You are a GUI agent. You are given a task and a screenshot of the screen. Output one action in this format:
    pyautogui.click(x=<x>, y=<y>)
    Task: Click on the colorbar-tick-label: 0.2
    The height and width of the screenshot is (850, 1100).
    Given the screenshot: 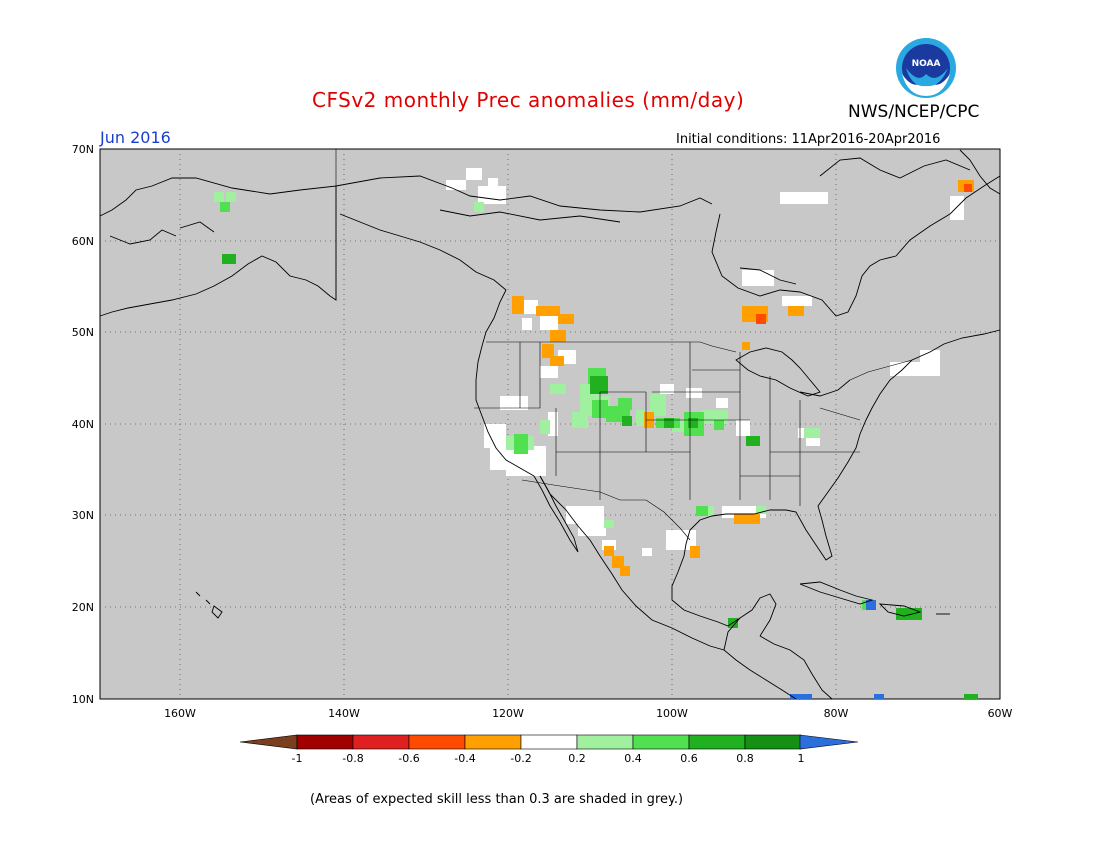 What is the action you would take?
    pyautogui.click(x=577, y=758)
    